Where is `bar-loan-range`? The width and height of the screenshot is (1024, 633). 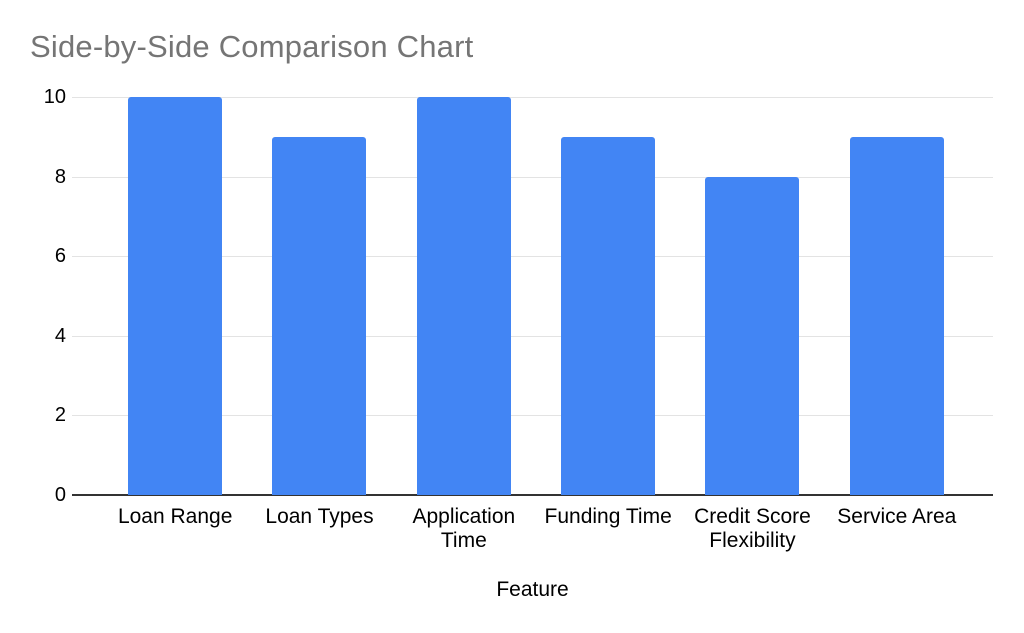
bar-loan-range is located at coordinates (175, 296).